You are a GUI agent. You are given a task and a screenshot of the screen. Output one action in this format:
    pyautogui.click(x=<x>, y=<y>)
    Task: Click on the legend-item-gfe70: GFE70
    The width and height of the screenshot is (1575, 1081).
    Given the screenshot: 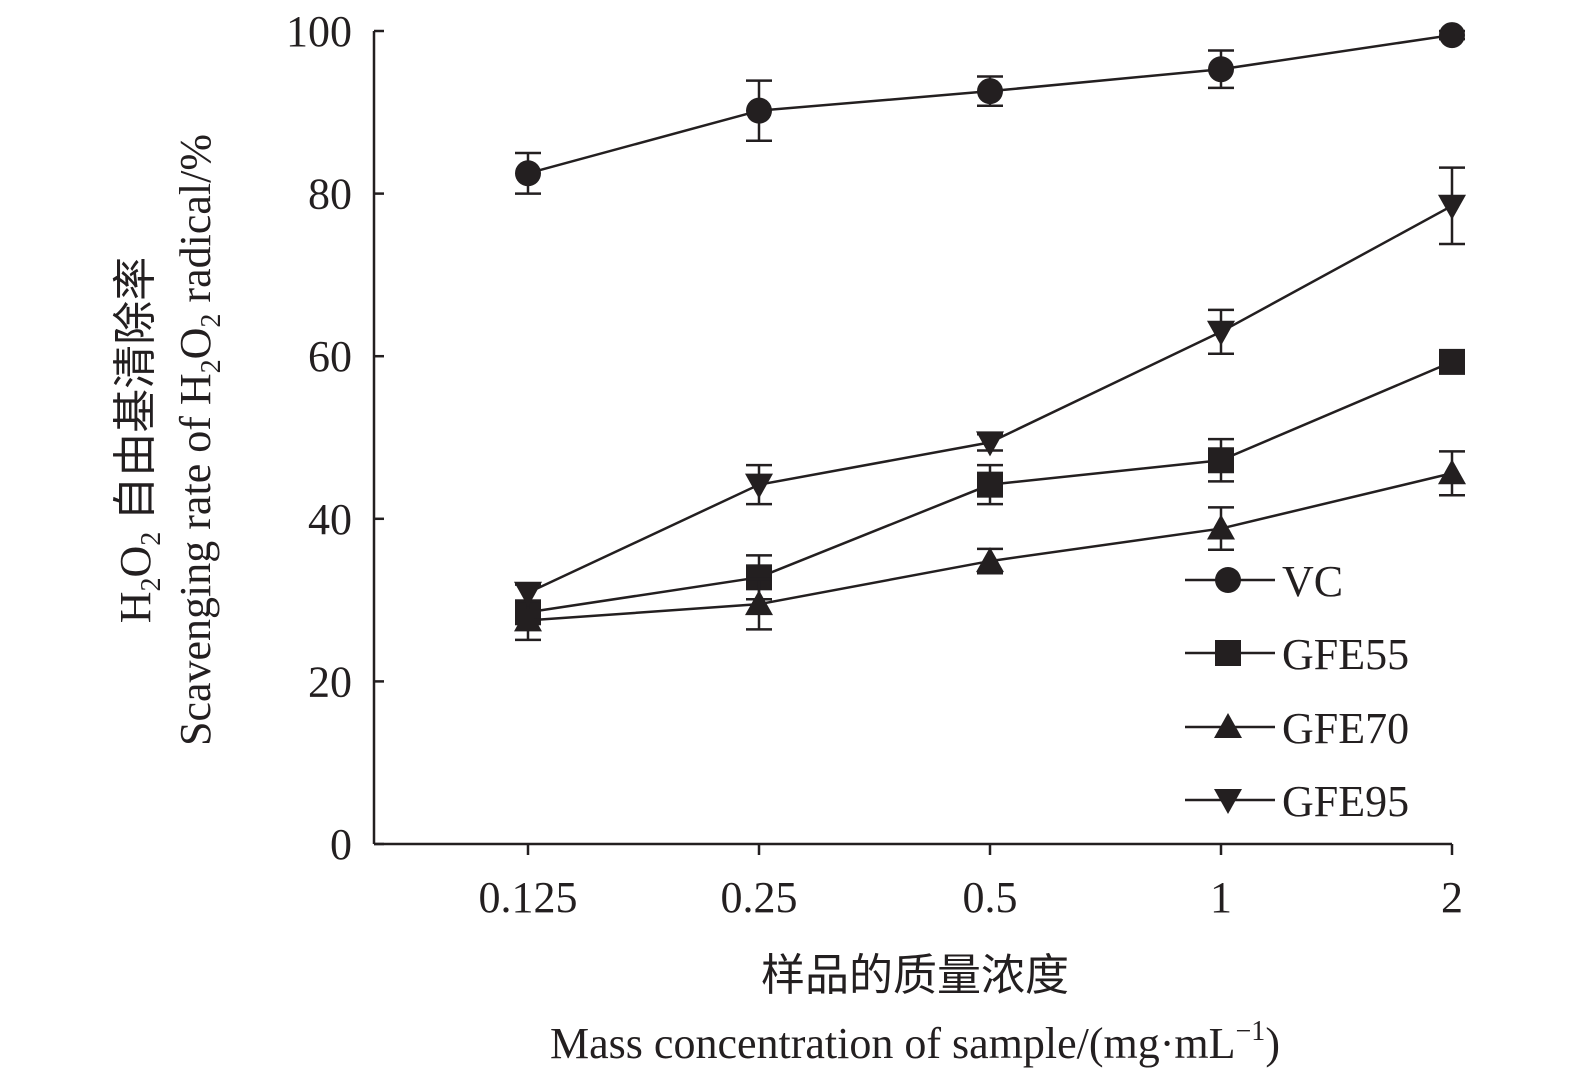 What is the action you would take?
    pyautogui.click(x=1297, y=728)
    